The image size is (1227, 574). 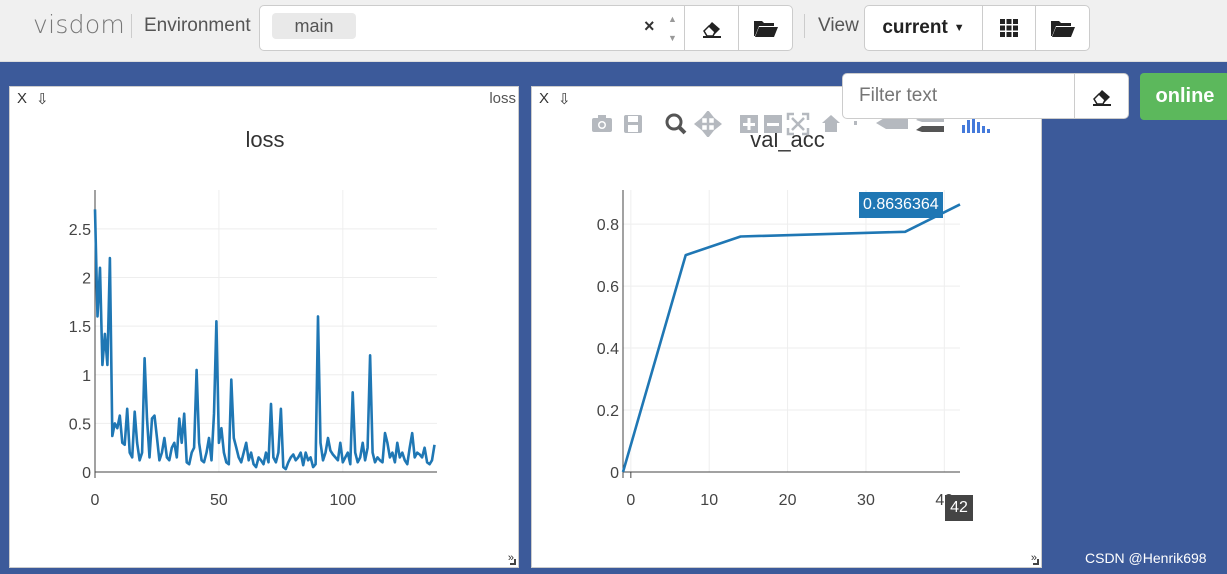 I want to click on x-tick-label: 20, so click(x=788, y=500).